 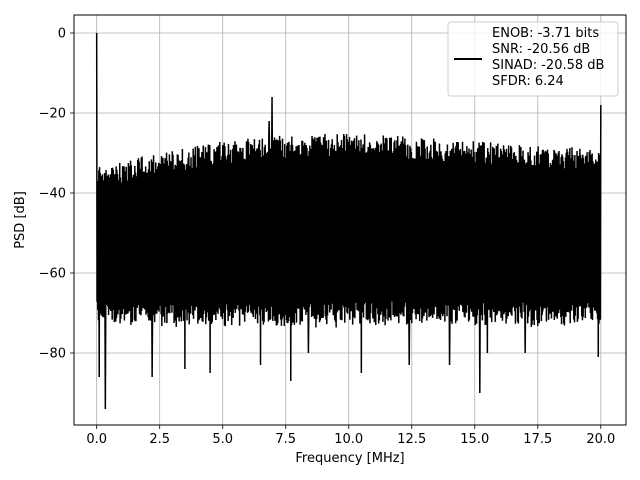 I want to click on x-tick-label: 0.0, so click(x=96, y=439).